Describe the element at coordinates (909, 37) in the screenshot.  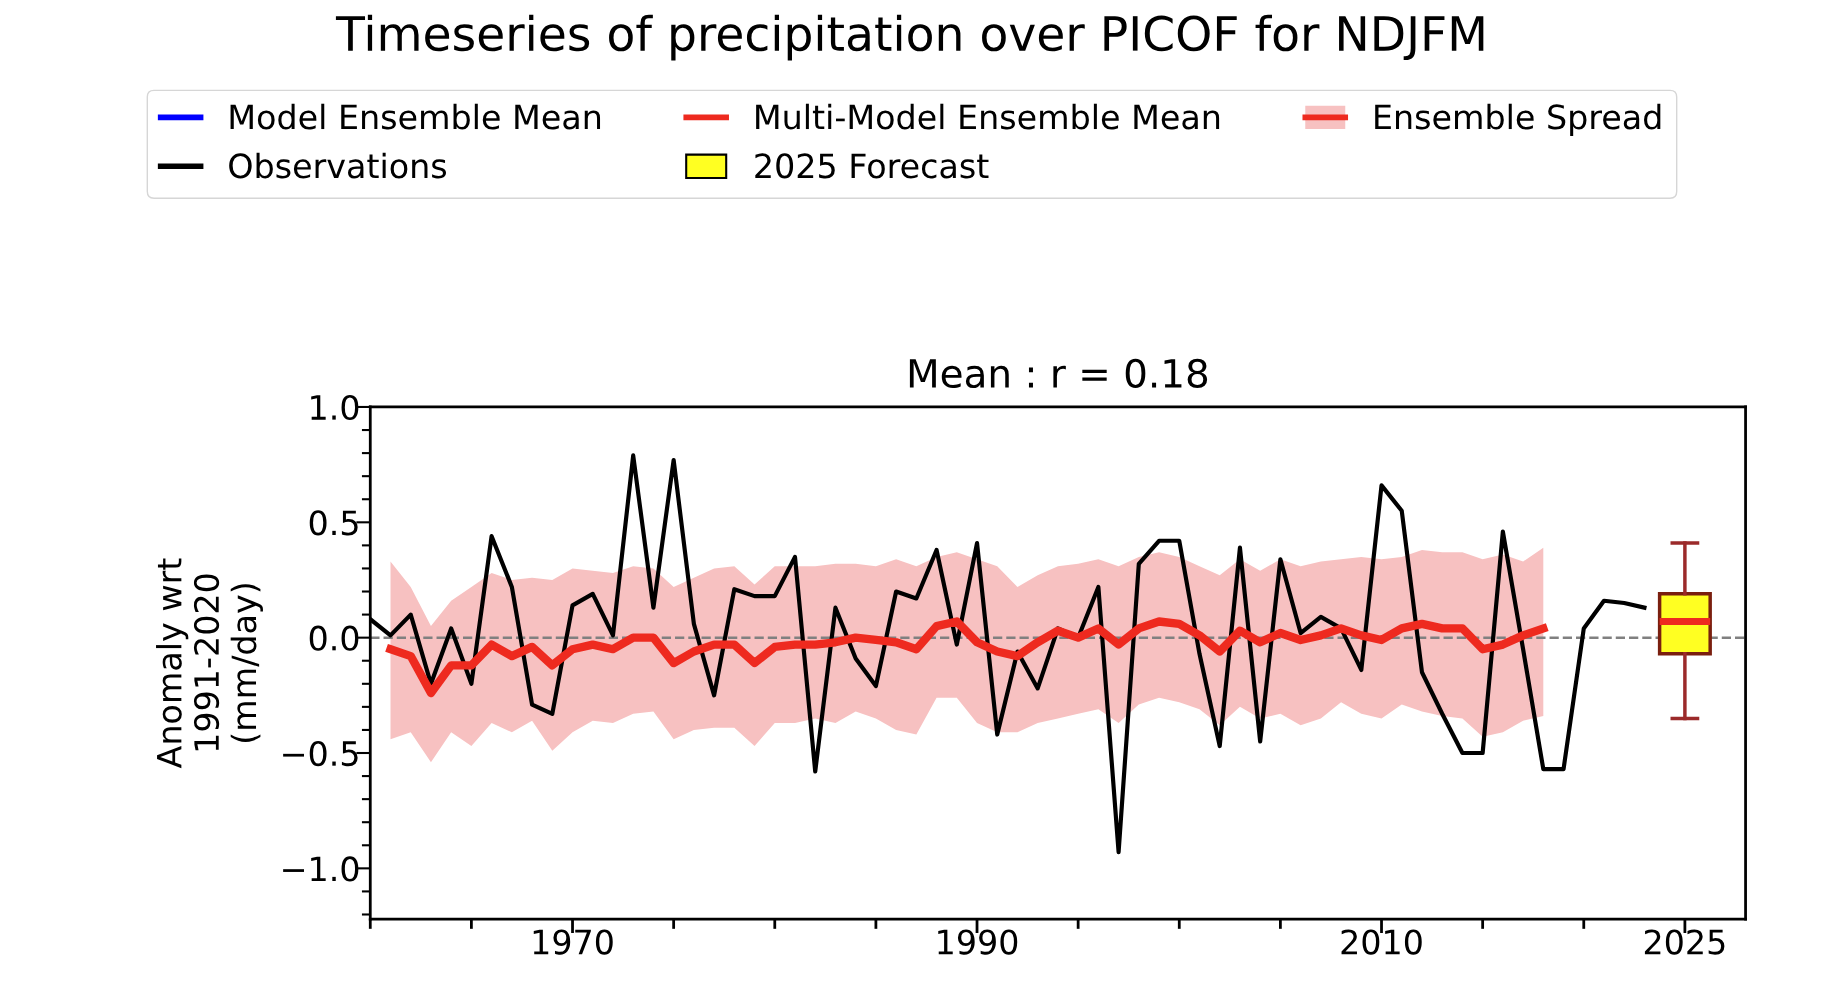
I see `chart-title: Timeseries of precipitation over PICOF for NDJFM` at that location.